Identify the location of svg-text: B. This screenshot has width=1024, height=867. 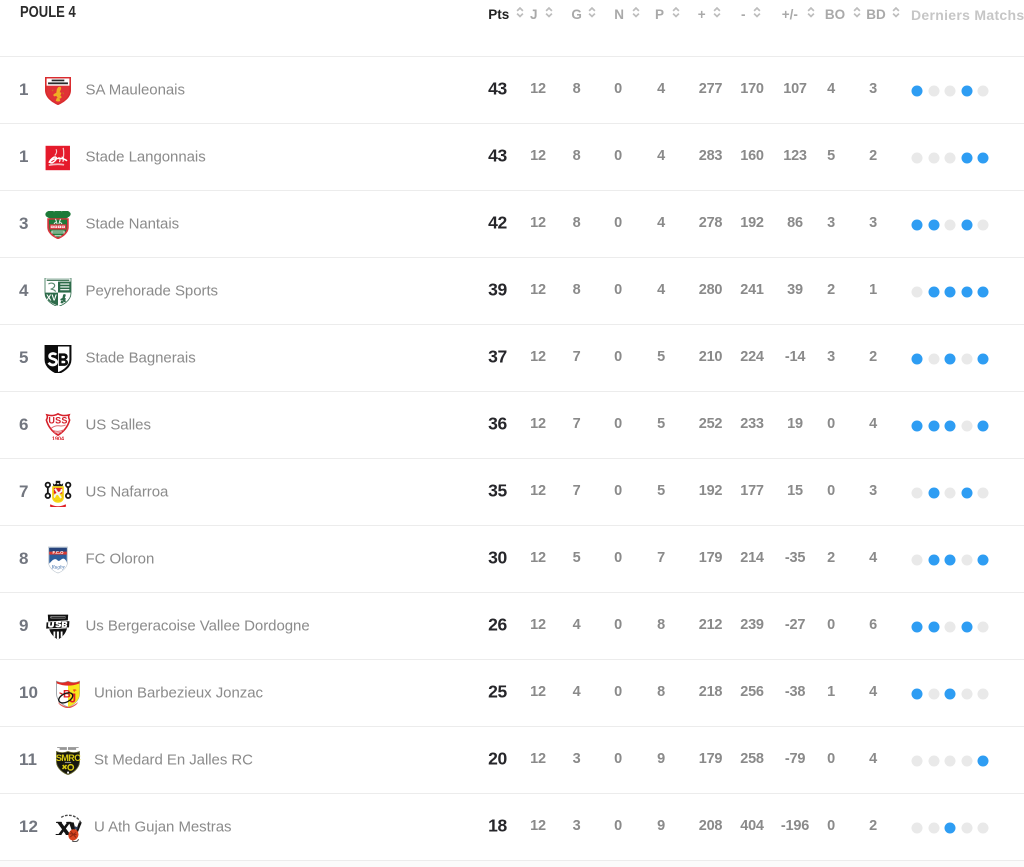
(66, 694).